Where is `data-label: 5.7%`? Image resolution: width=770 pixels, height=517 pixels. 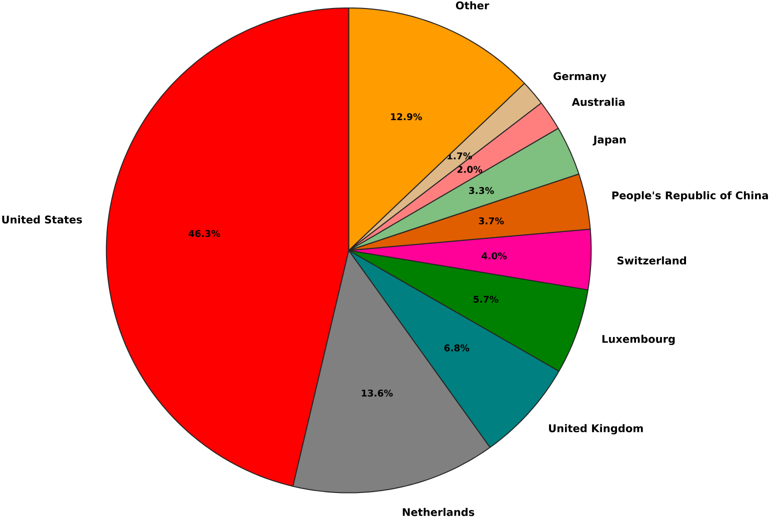
data-label: 5.7% is located at coordinates (486, 299).